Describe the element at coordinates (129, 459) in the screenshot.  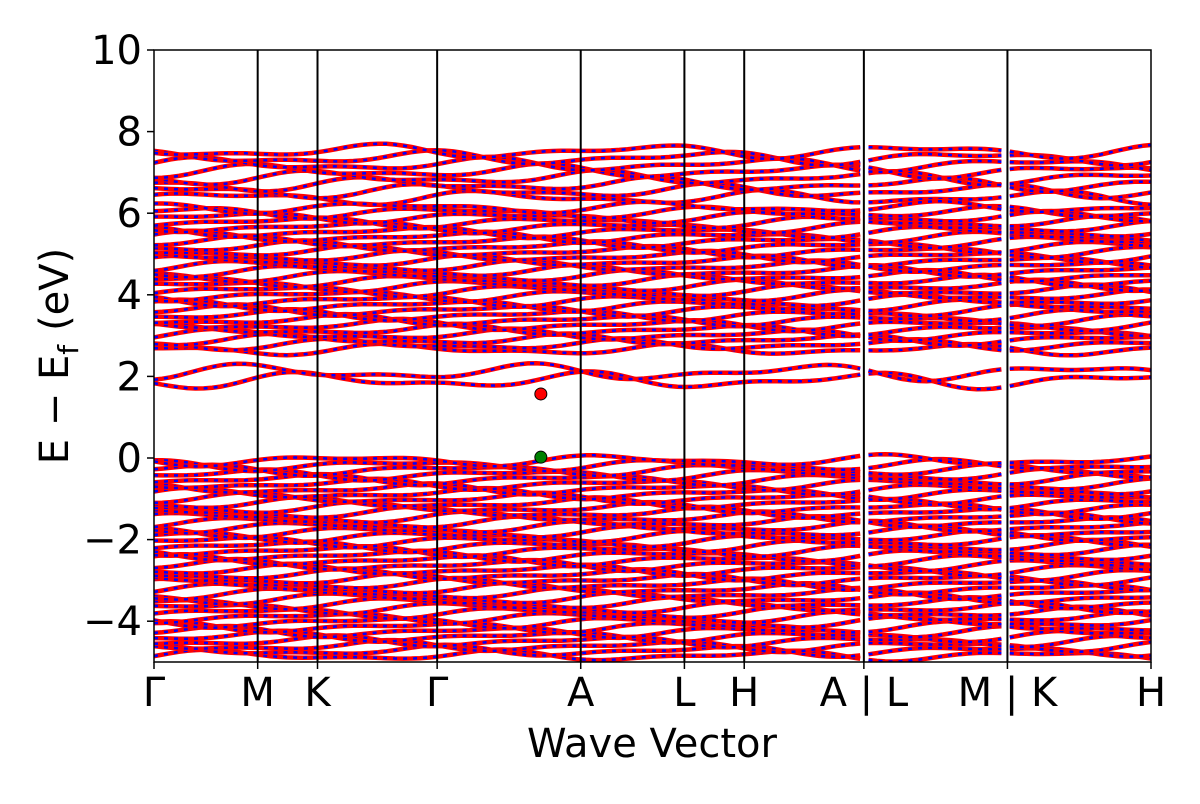
I see `y-tick-label: 0` at that location.